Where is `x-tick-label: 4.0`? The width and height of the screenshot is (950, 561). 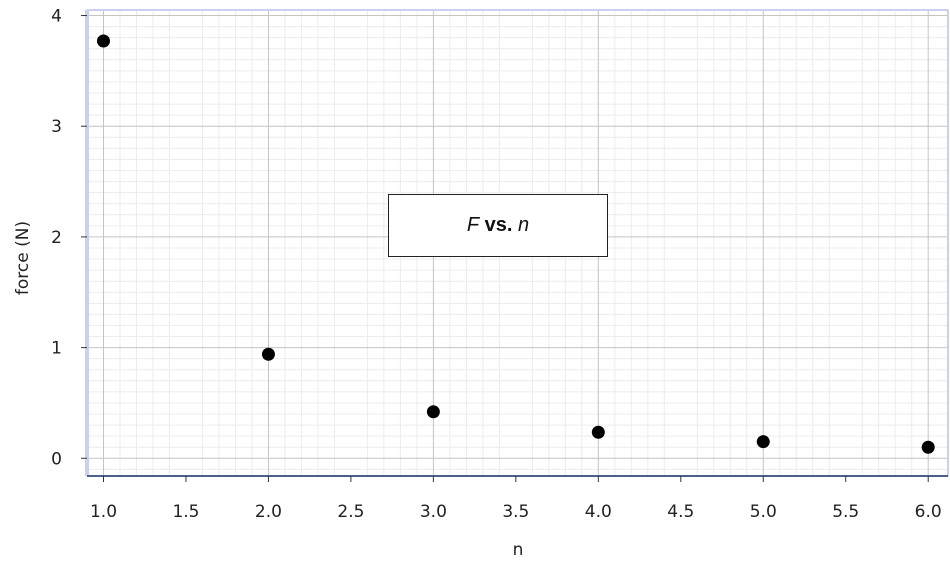 x-tick-label: 4.0 is located at coordinates (598, 512).